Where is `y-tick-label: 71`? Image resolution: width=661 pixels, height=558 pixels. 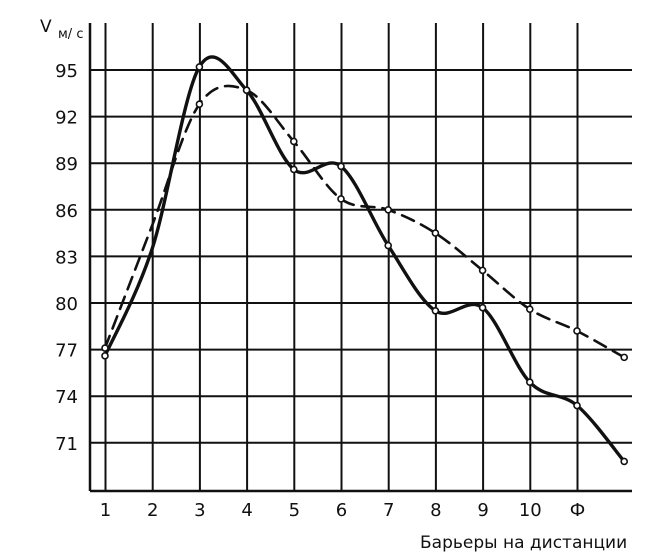 y-tick-label: 71 is located at coordinates (66, 444).